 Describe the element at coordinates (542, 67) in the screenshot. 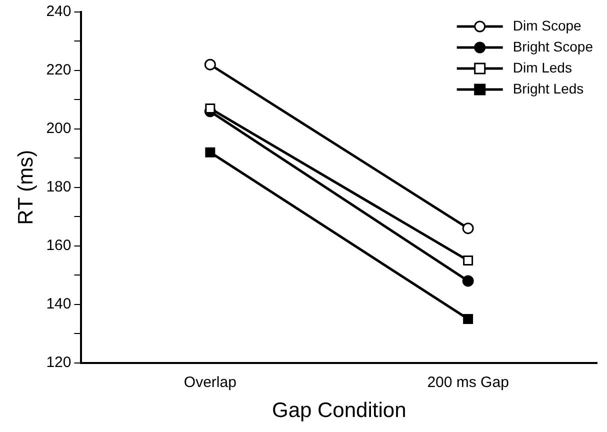

I see `legend-label: Dim Leds` at that location.